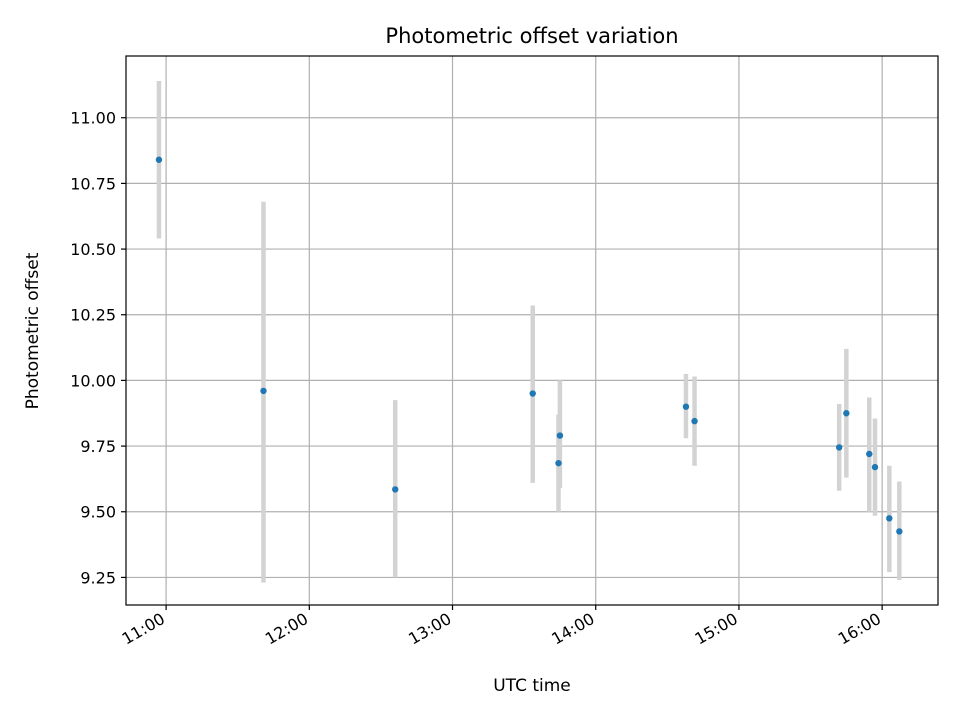 This screenshot has height=720, width=960. What do you see at coordinates (33, 330) in the screenshot?
I see `y-axis-label: Photometric offset` at bounding box center [33, 330].